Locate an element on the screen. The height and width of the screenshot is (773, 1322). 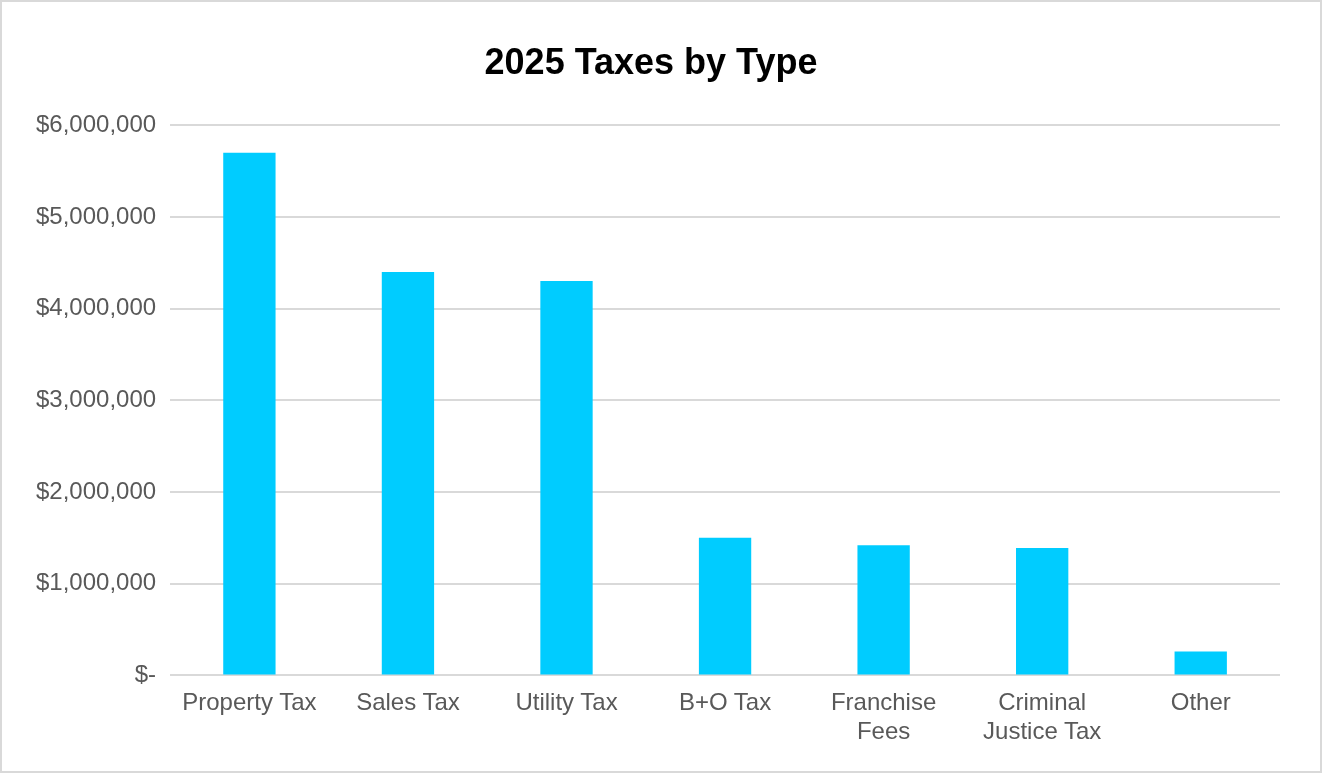
y-tick-label: $1,000,000 is located at coordinates (96, 582).